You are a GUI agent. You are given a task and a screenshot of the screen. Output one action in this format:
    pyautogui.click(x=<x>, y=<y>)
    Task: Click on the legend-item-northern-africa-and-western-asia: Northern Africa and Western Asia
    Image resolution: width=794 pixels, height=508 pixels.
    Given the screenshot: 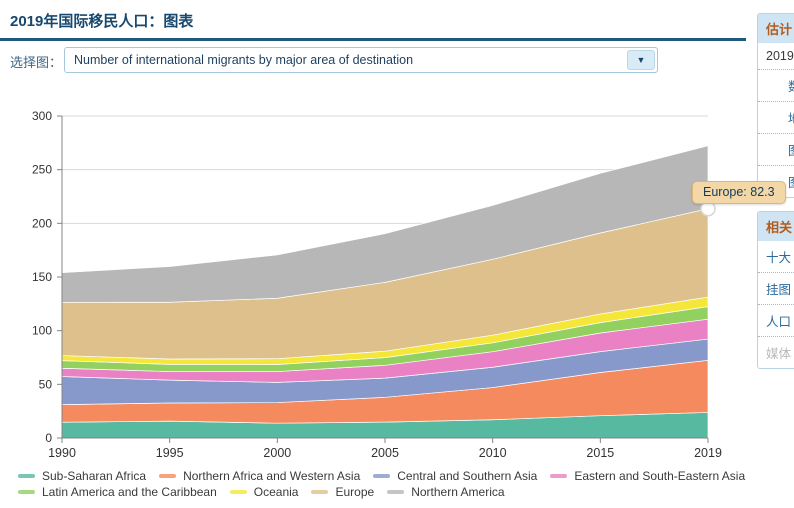 What is the action you would take?
    pyautogui.click(x=259, y=476)
    